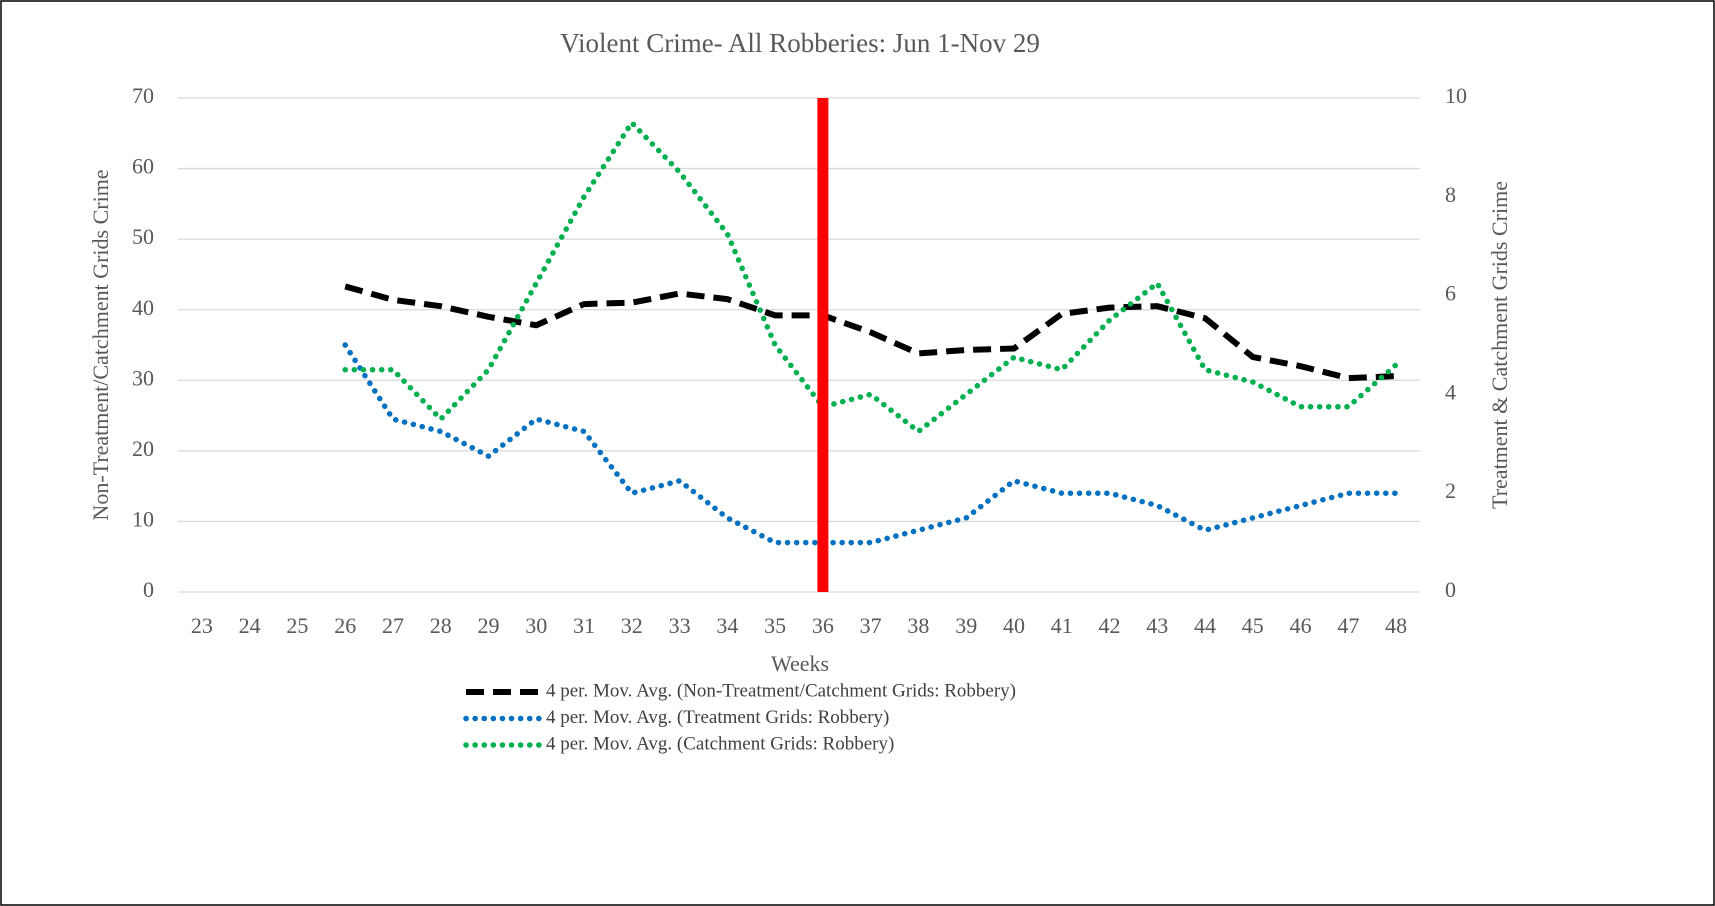 The height and width of the screenshot is (906, 1715). I want to click on x-tick-label: 29, so click(489, 625).